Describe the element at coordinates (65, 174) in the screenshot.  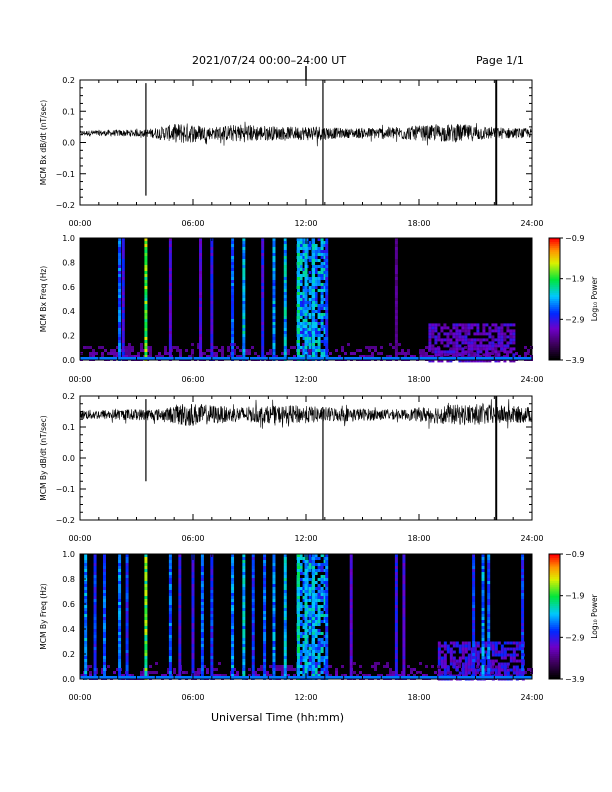
I see `y-tick-label: −0.1` at that location.